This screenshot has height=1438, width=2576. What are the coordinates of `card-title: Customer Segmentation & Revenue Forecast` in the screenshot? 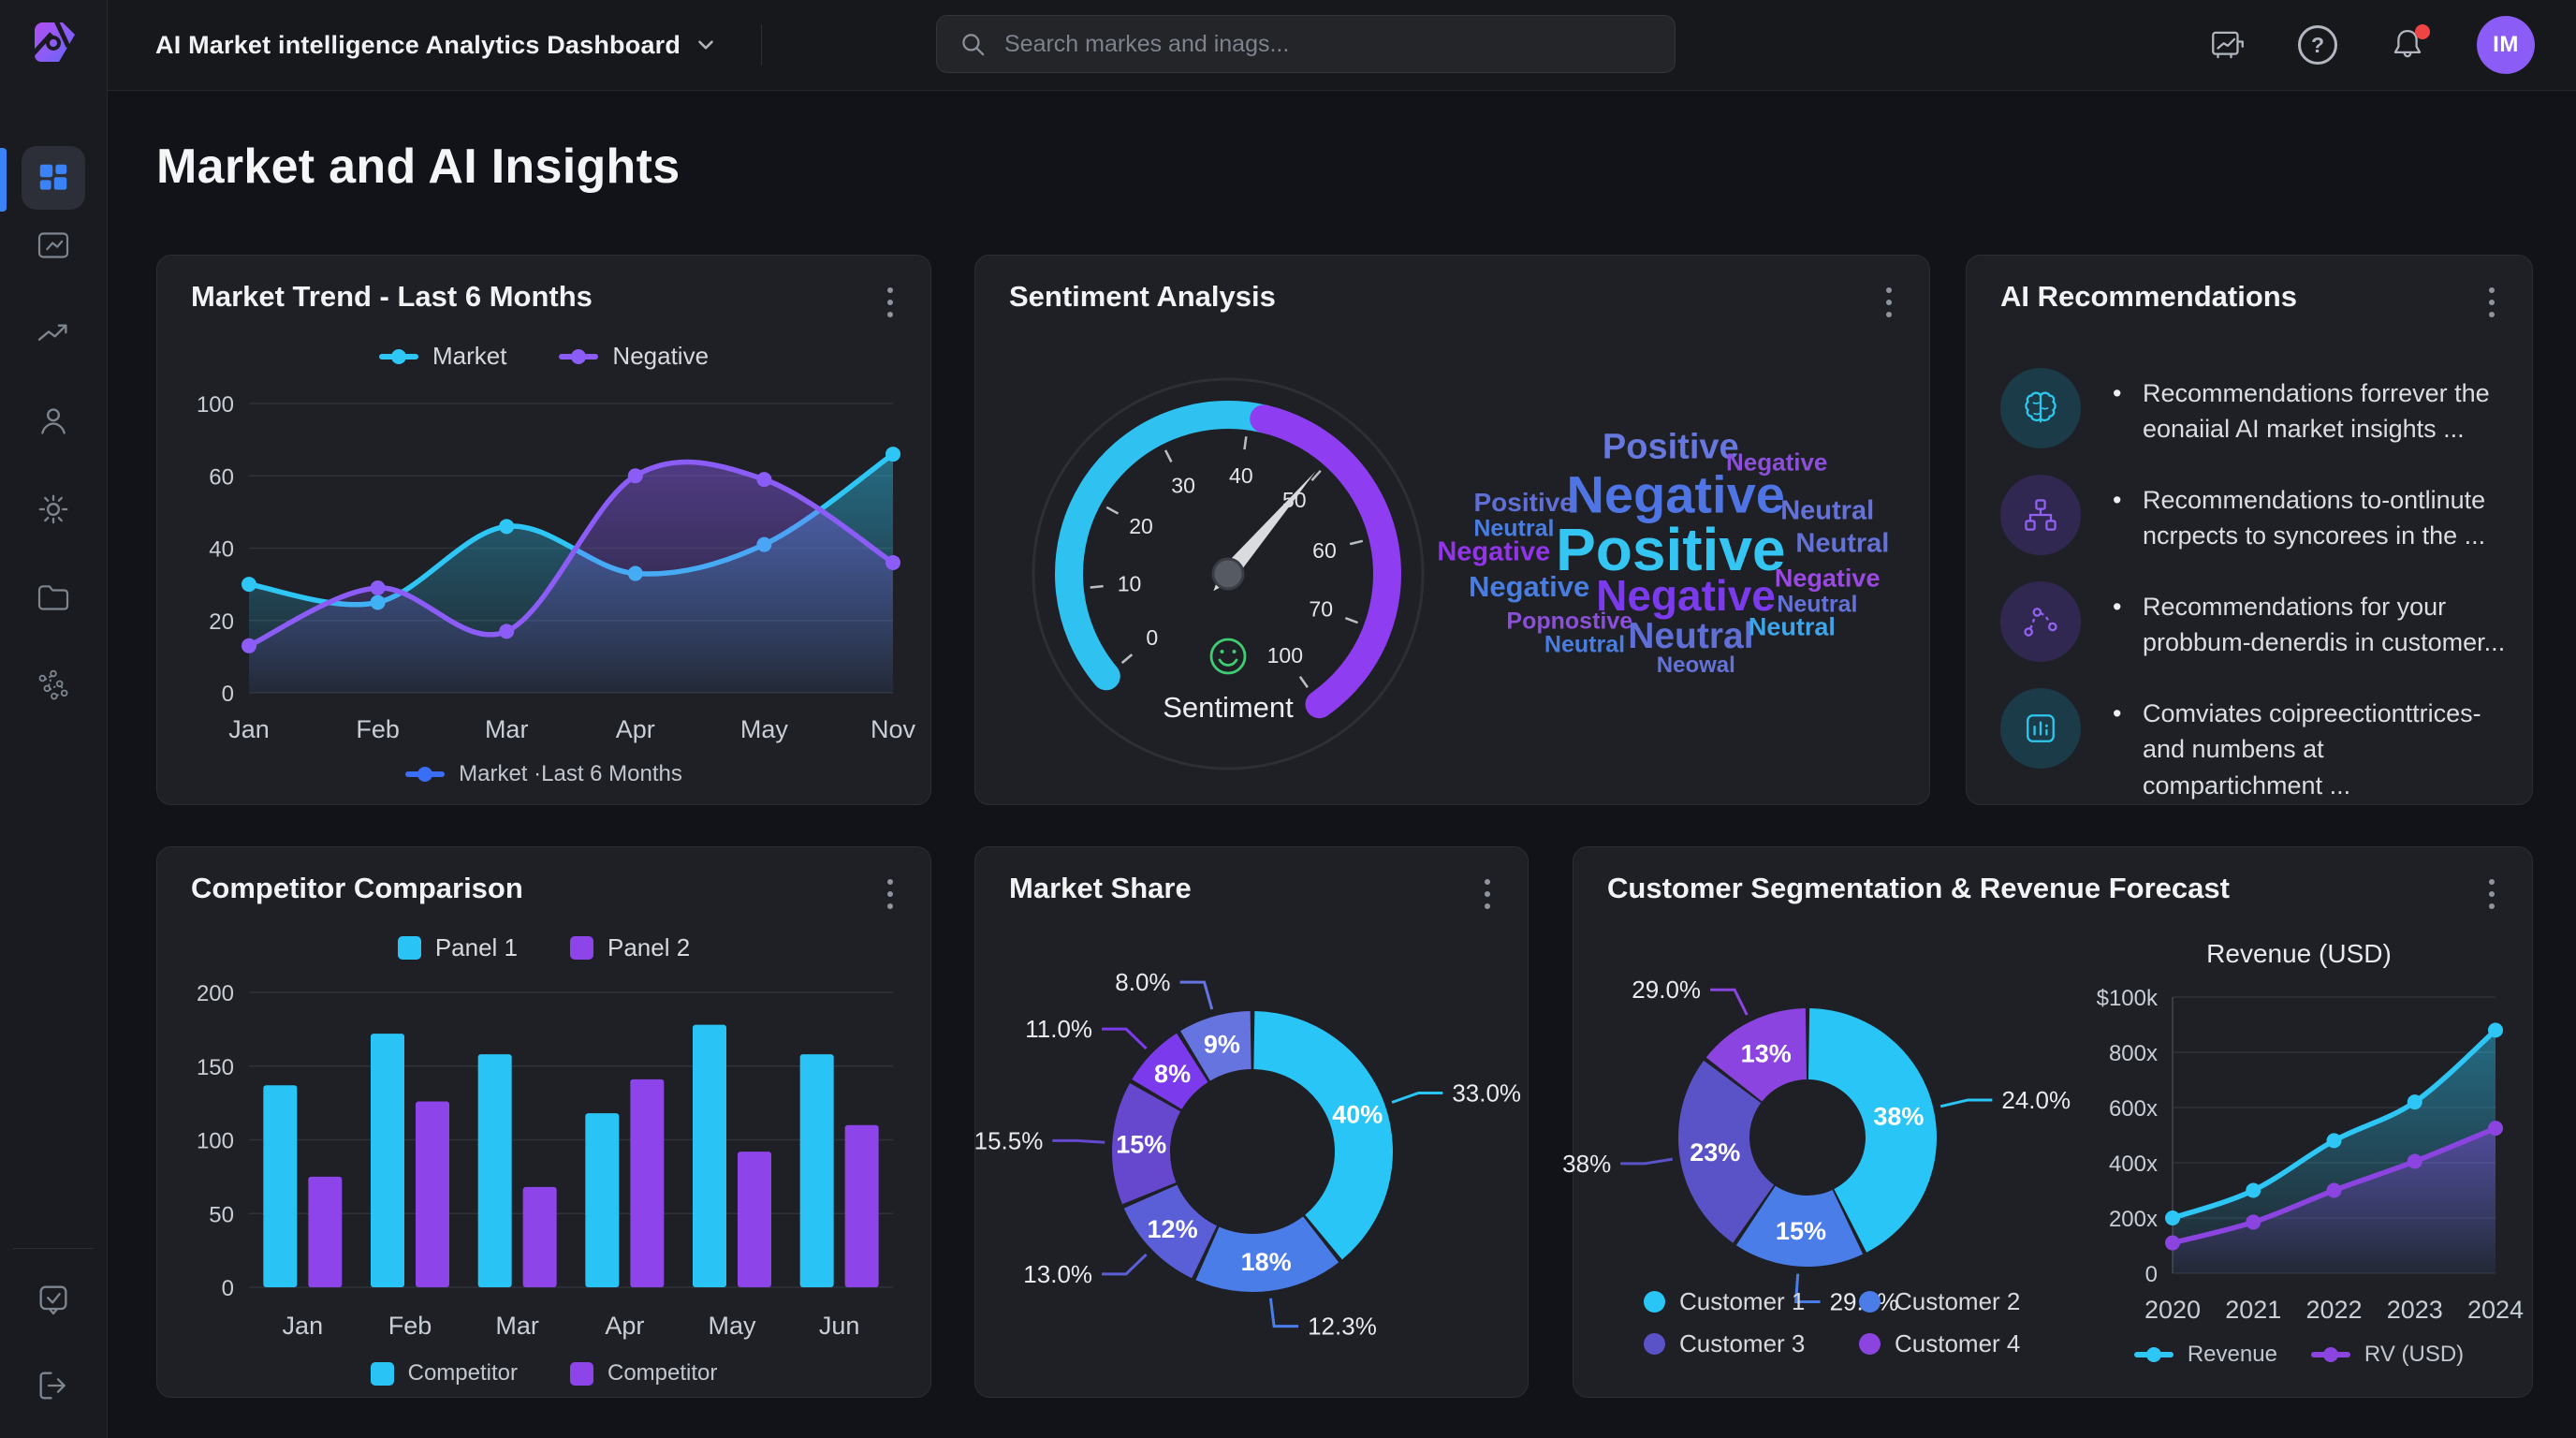 It's located at (1918, 888).